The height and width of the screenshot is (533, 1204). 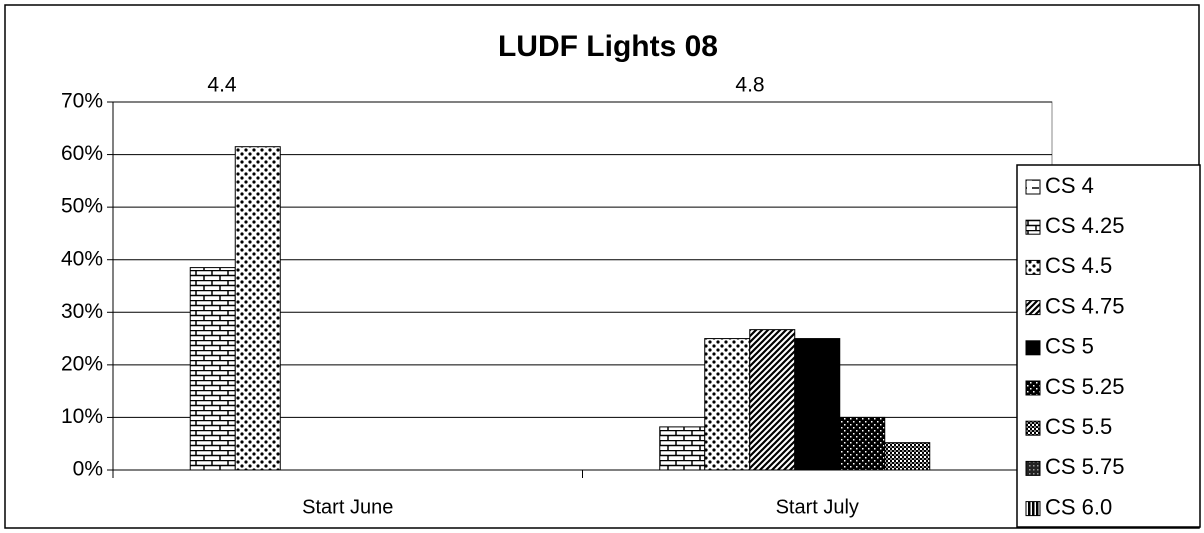 I want to click on legend-label: CS 5.25, so click(x=1085, y=386).